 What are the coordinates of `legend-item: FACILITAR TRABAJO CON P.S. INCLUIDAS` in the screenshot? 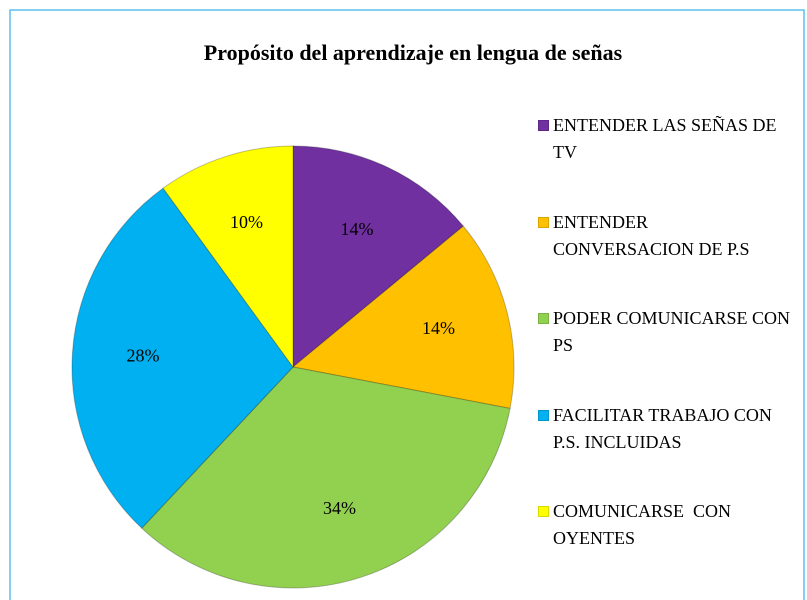 It's located at (669, 429).